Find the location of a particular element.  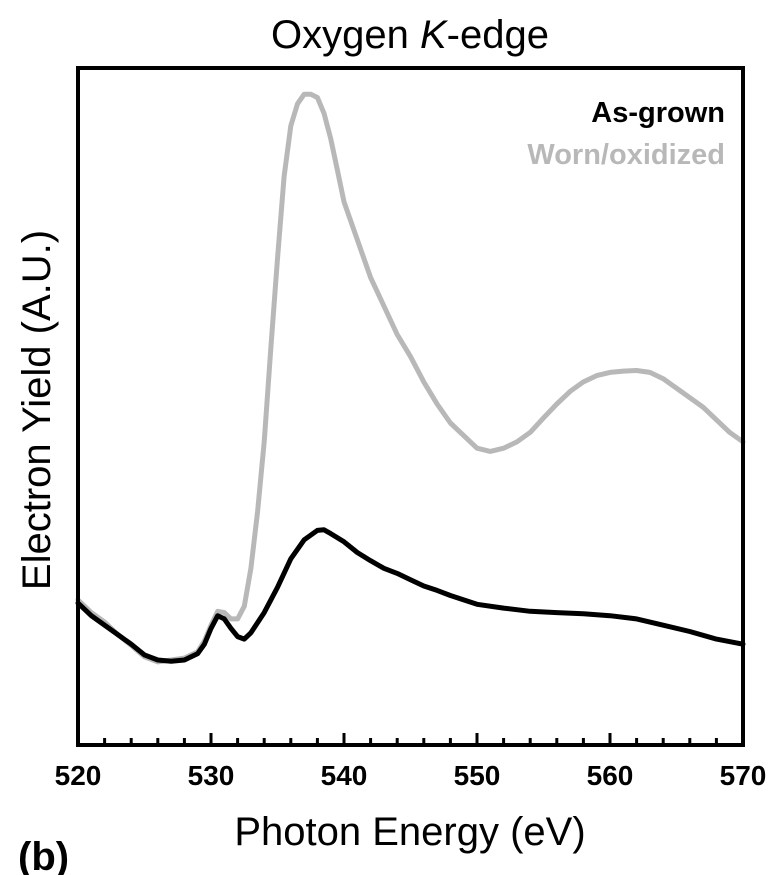

x-tick-label: 560 is located at coordinates (610, 775).